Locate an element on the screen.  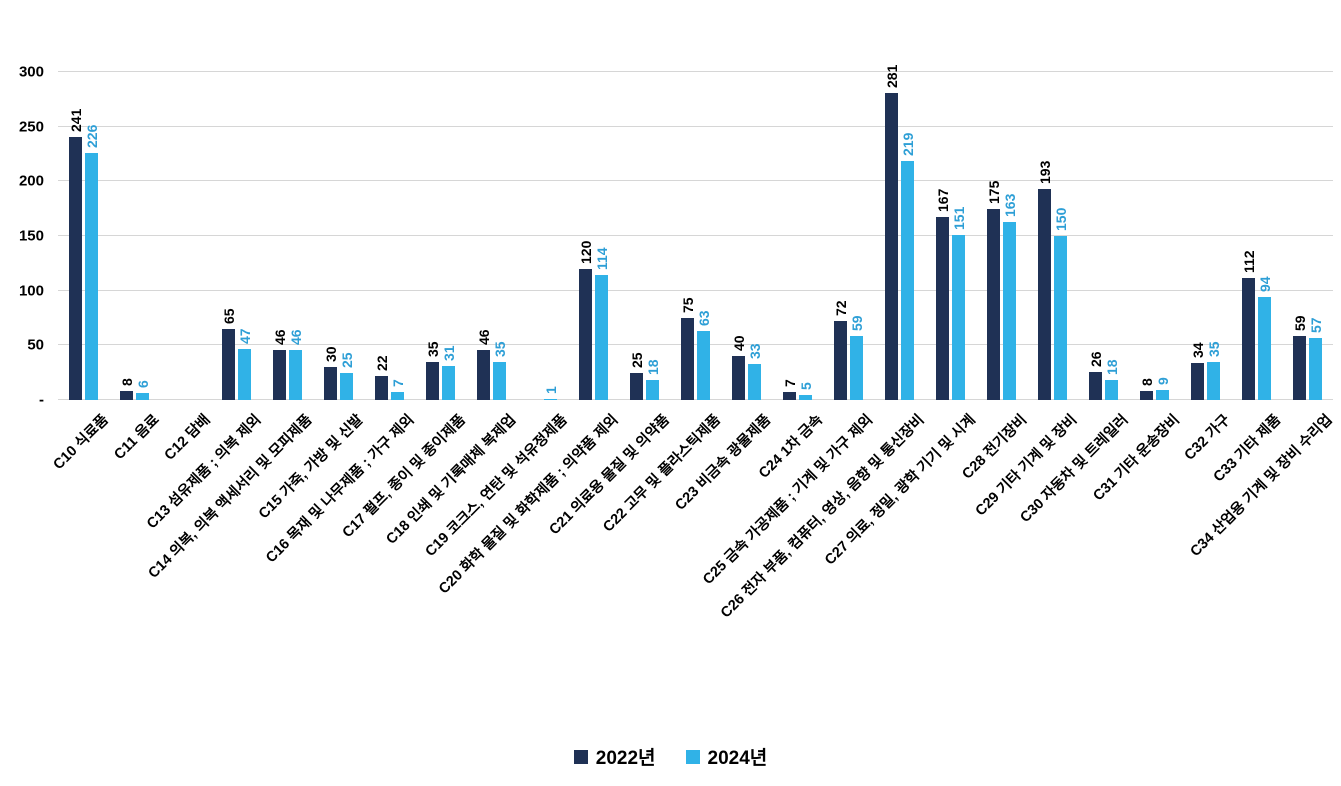
bar-group: 281 219 C26 전자 부품, 컴퓨터, 영상, 음향 및 통신장비 is located at coordinates (823, 342).